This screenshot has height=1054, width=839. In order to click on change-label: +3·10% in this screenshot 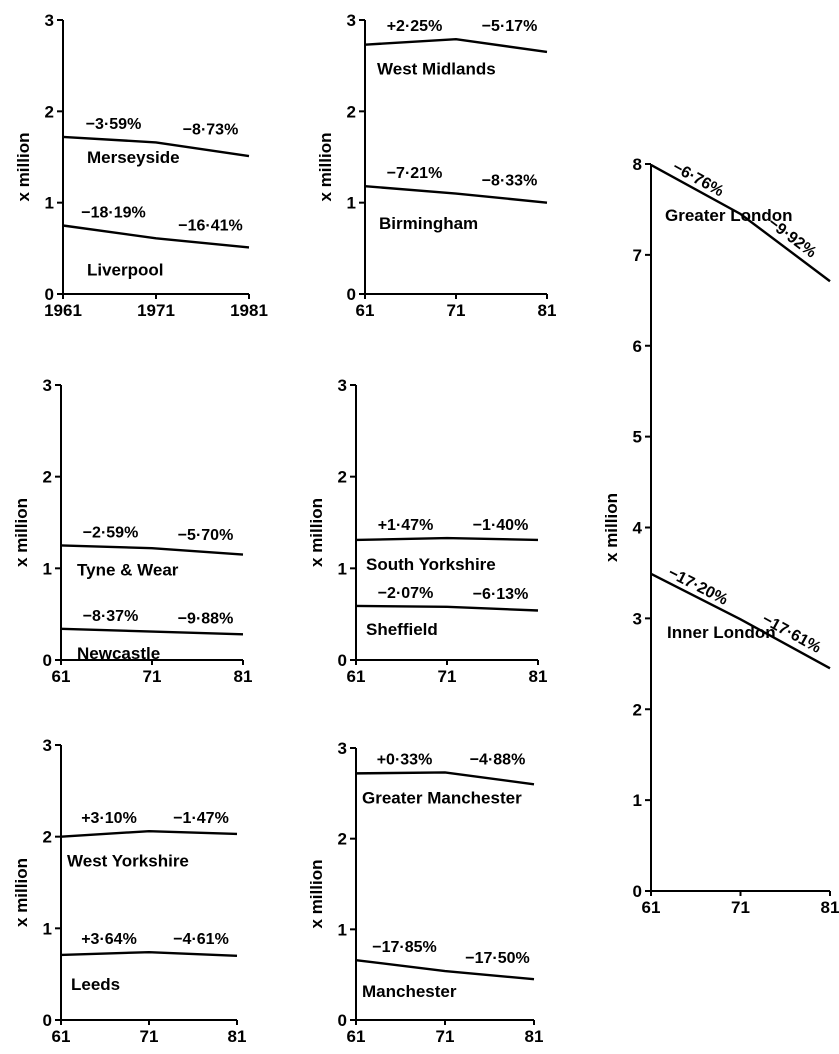, I will do `click(109, 818)`.